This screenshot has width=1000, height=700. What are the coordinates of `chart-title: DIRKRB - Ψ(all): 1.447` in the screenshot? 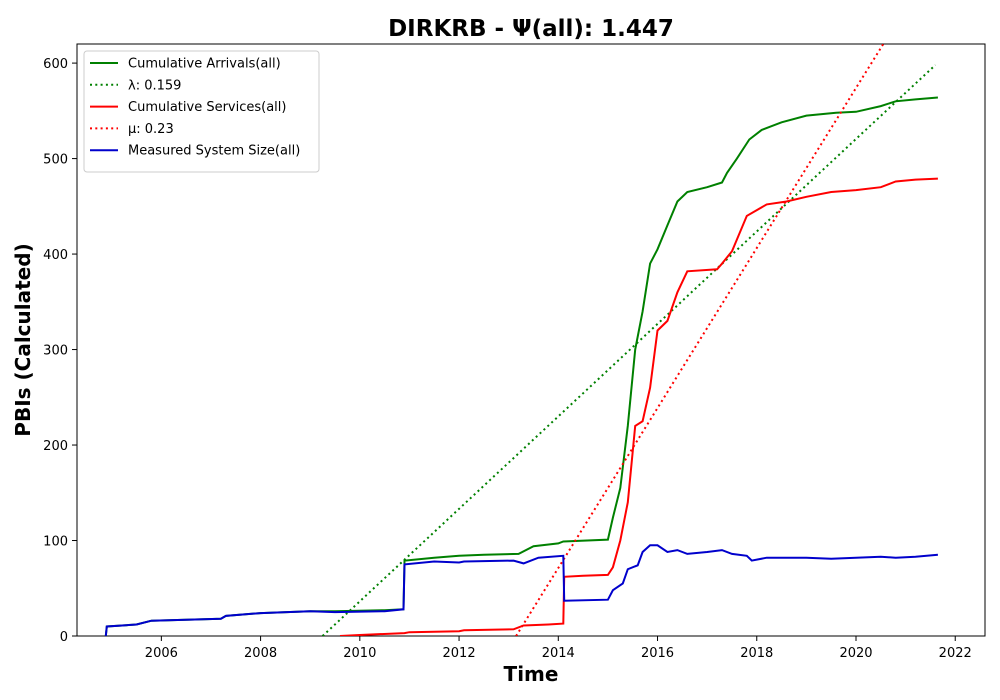 It's located at (531, 29).